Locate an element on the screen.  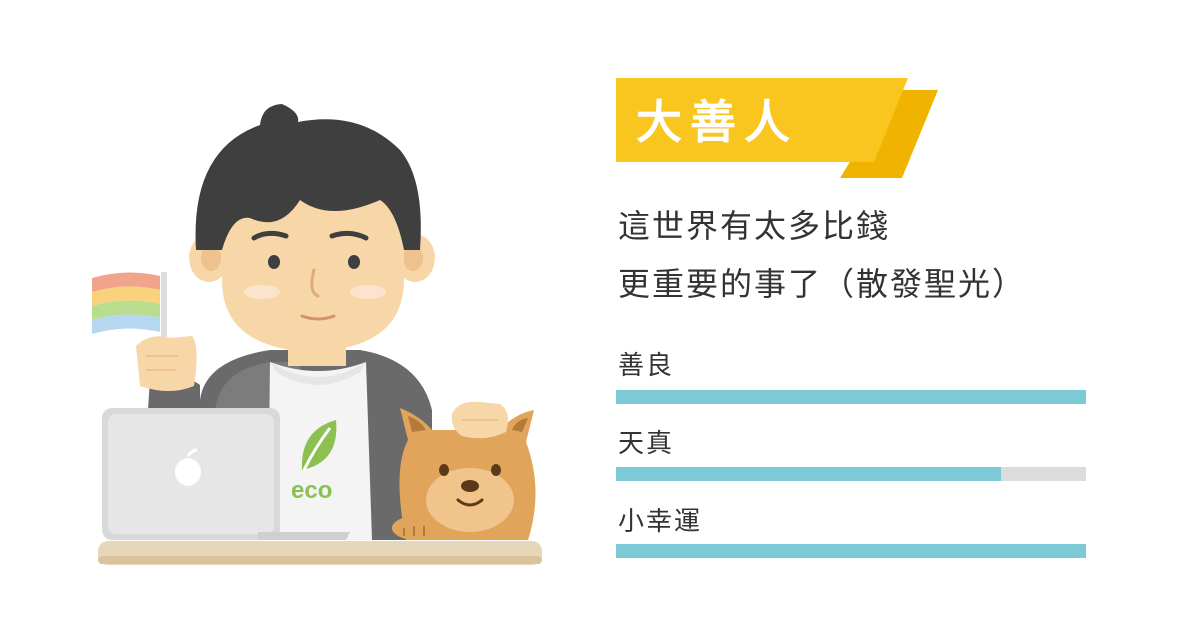
trait-label-kindness: 善良 is located at coordinates (646, 366).